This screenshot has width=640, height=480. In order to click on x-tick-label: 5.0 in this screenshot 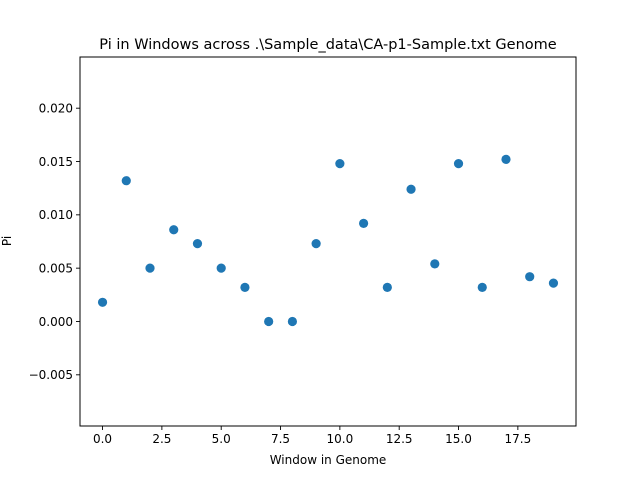, I will do `click(221, 439)`.